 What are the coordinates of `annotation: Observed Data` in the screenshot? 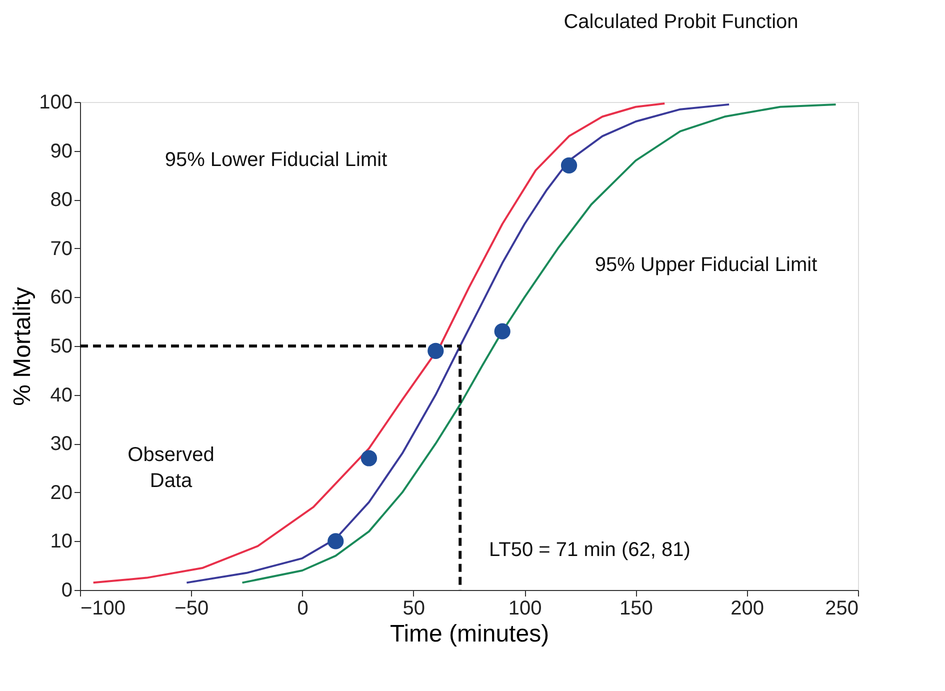 It's located at (171, 468).